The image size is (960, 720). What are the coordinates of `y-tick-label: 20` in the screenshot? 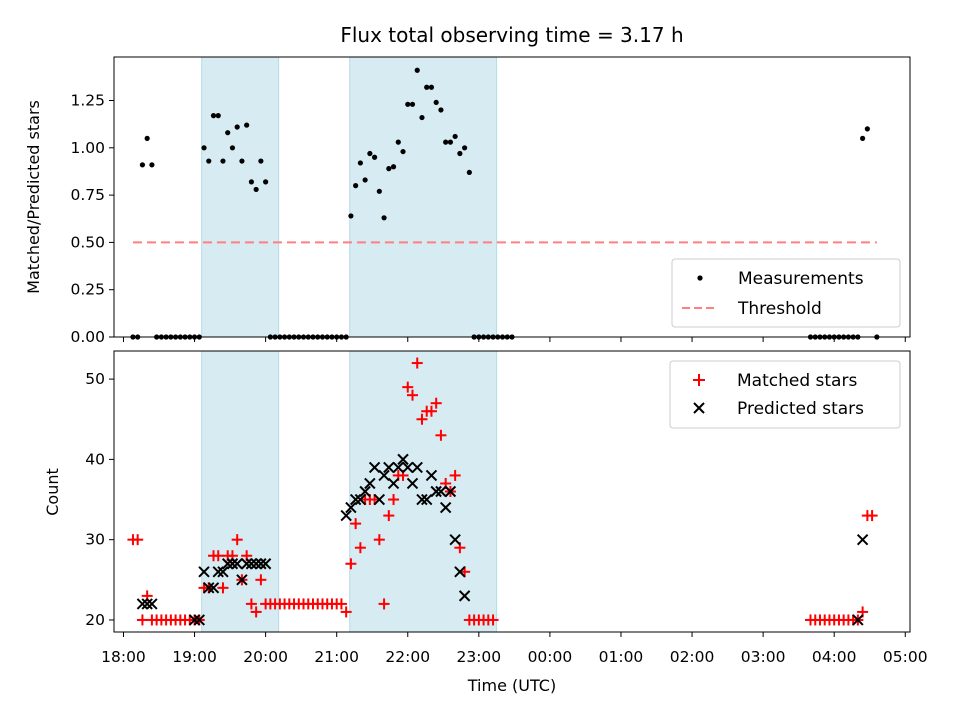 It's located at (95, 620).